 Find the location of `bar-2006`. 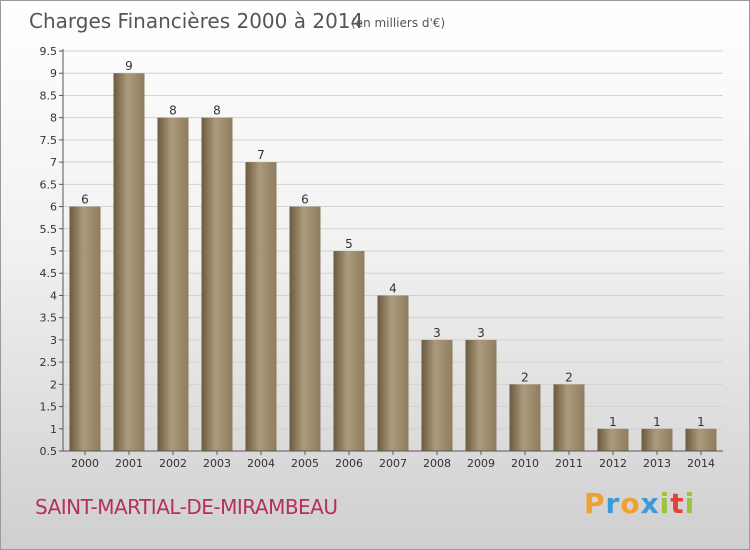

bar-2006 is located at coordinates (349, 351).